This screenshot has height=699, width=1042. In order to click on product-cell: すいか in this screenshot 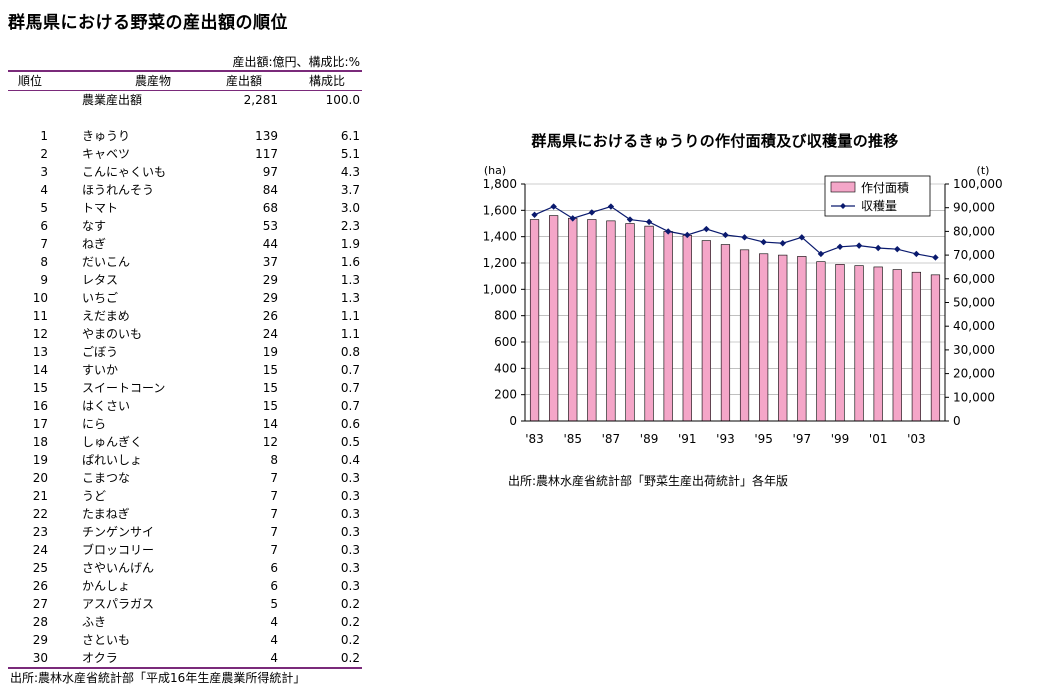, I will do `click(100, 370)`.